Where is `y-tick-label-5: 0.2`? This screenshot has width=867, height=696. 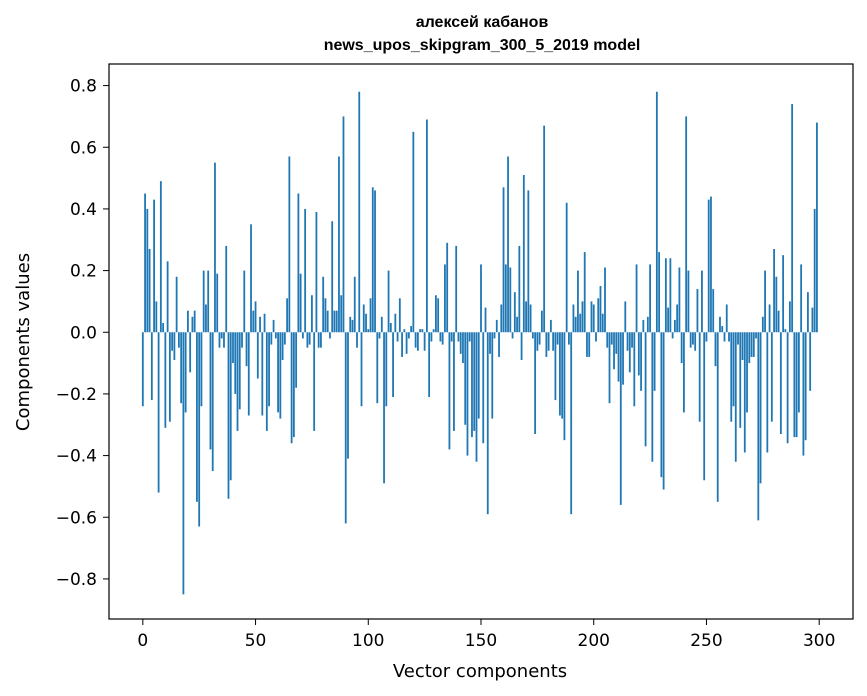
y-tick-label-5: 0.2 is located at coordinates (83, 272).